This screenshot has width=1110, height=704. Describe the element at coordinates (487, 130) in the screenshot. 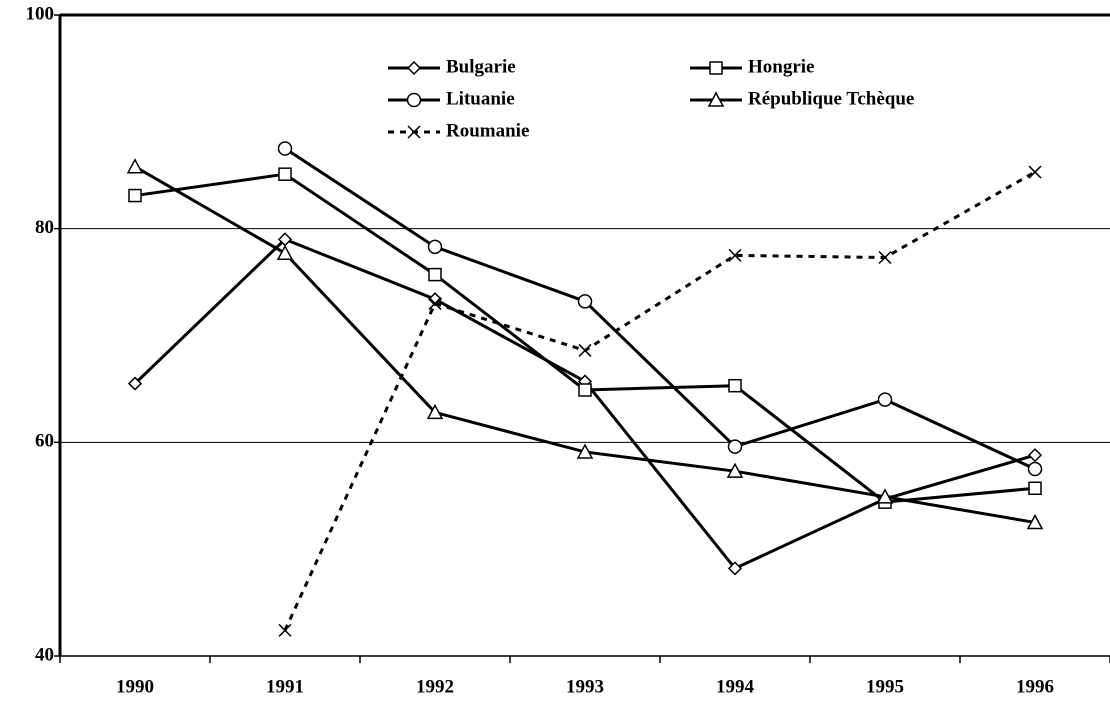

I see `legend-label: Roumanie` at that location.